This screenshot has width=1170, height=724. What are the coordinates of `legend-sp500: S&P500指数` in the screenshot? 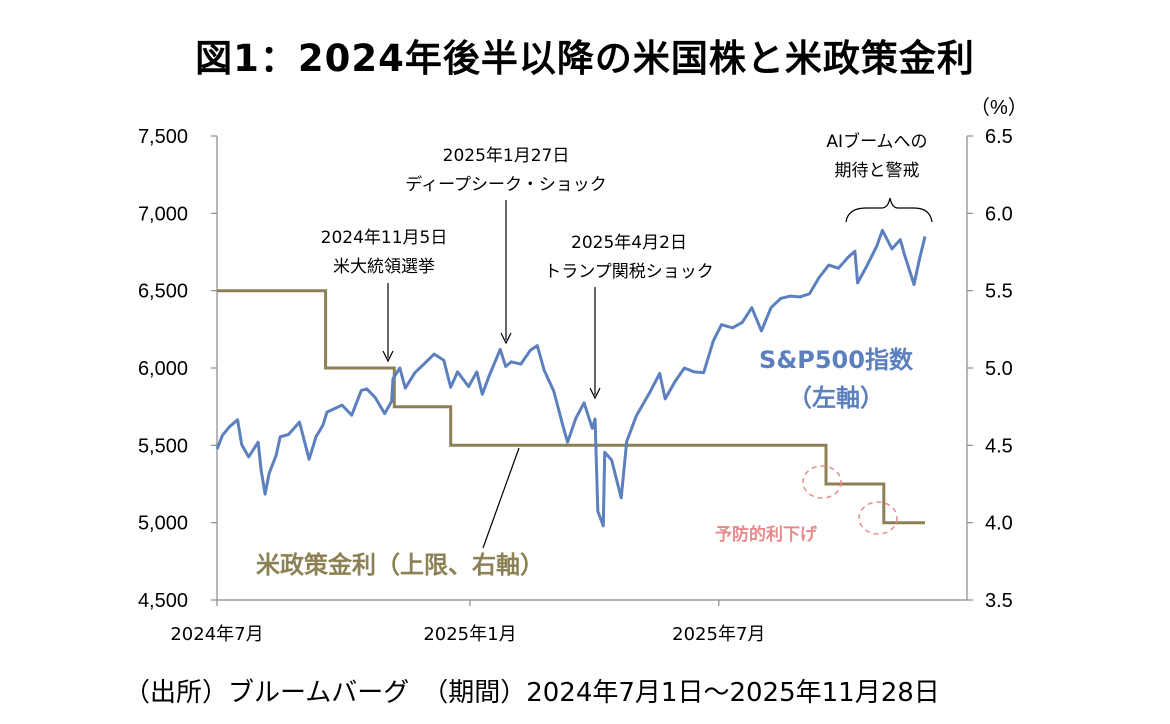 It's located at (836, 360).